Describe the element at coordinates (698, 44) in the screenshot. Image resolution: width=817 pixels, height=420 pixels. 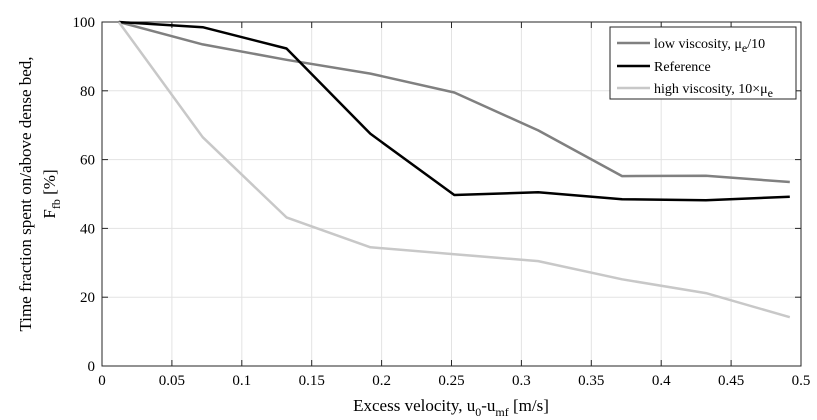
I see `legend-label-low-viscosity-main: low viscosity, μ` at that location.